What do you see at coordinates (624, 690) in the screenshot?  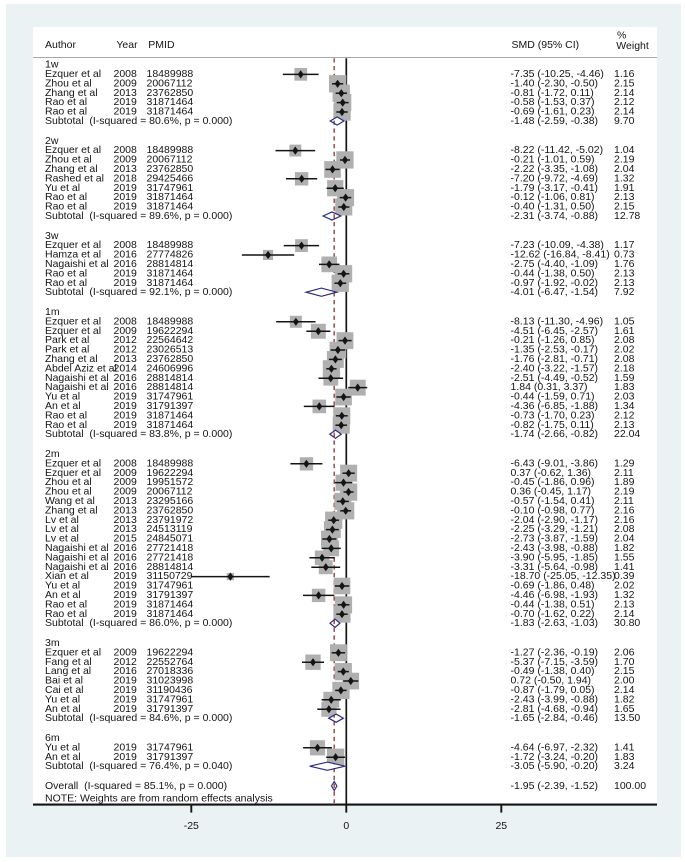 I see `svg-text: 2.14` at bounding box center [624, 690].